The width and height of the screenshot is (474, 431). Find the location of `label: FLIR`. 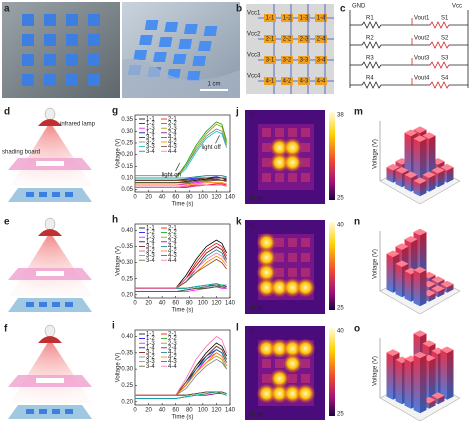

label: FLIR is located at coordinates (257, 416).